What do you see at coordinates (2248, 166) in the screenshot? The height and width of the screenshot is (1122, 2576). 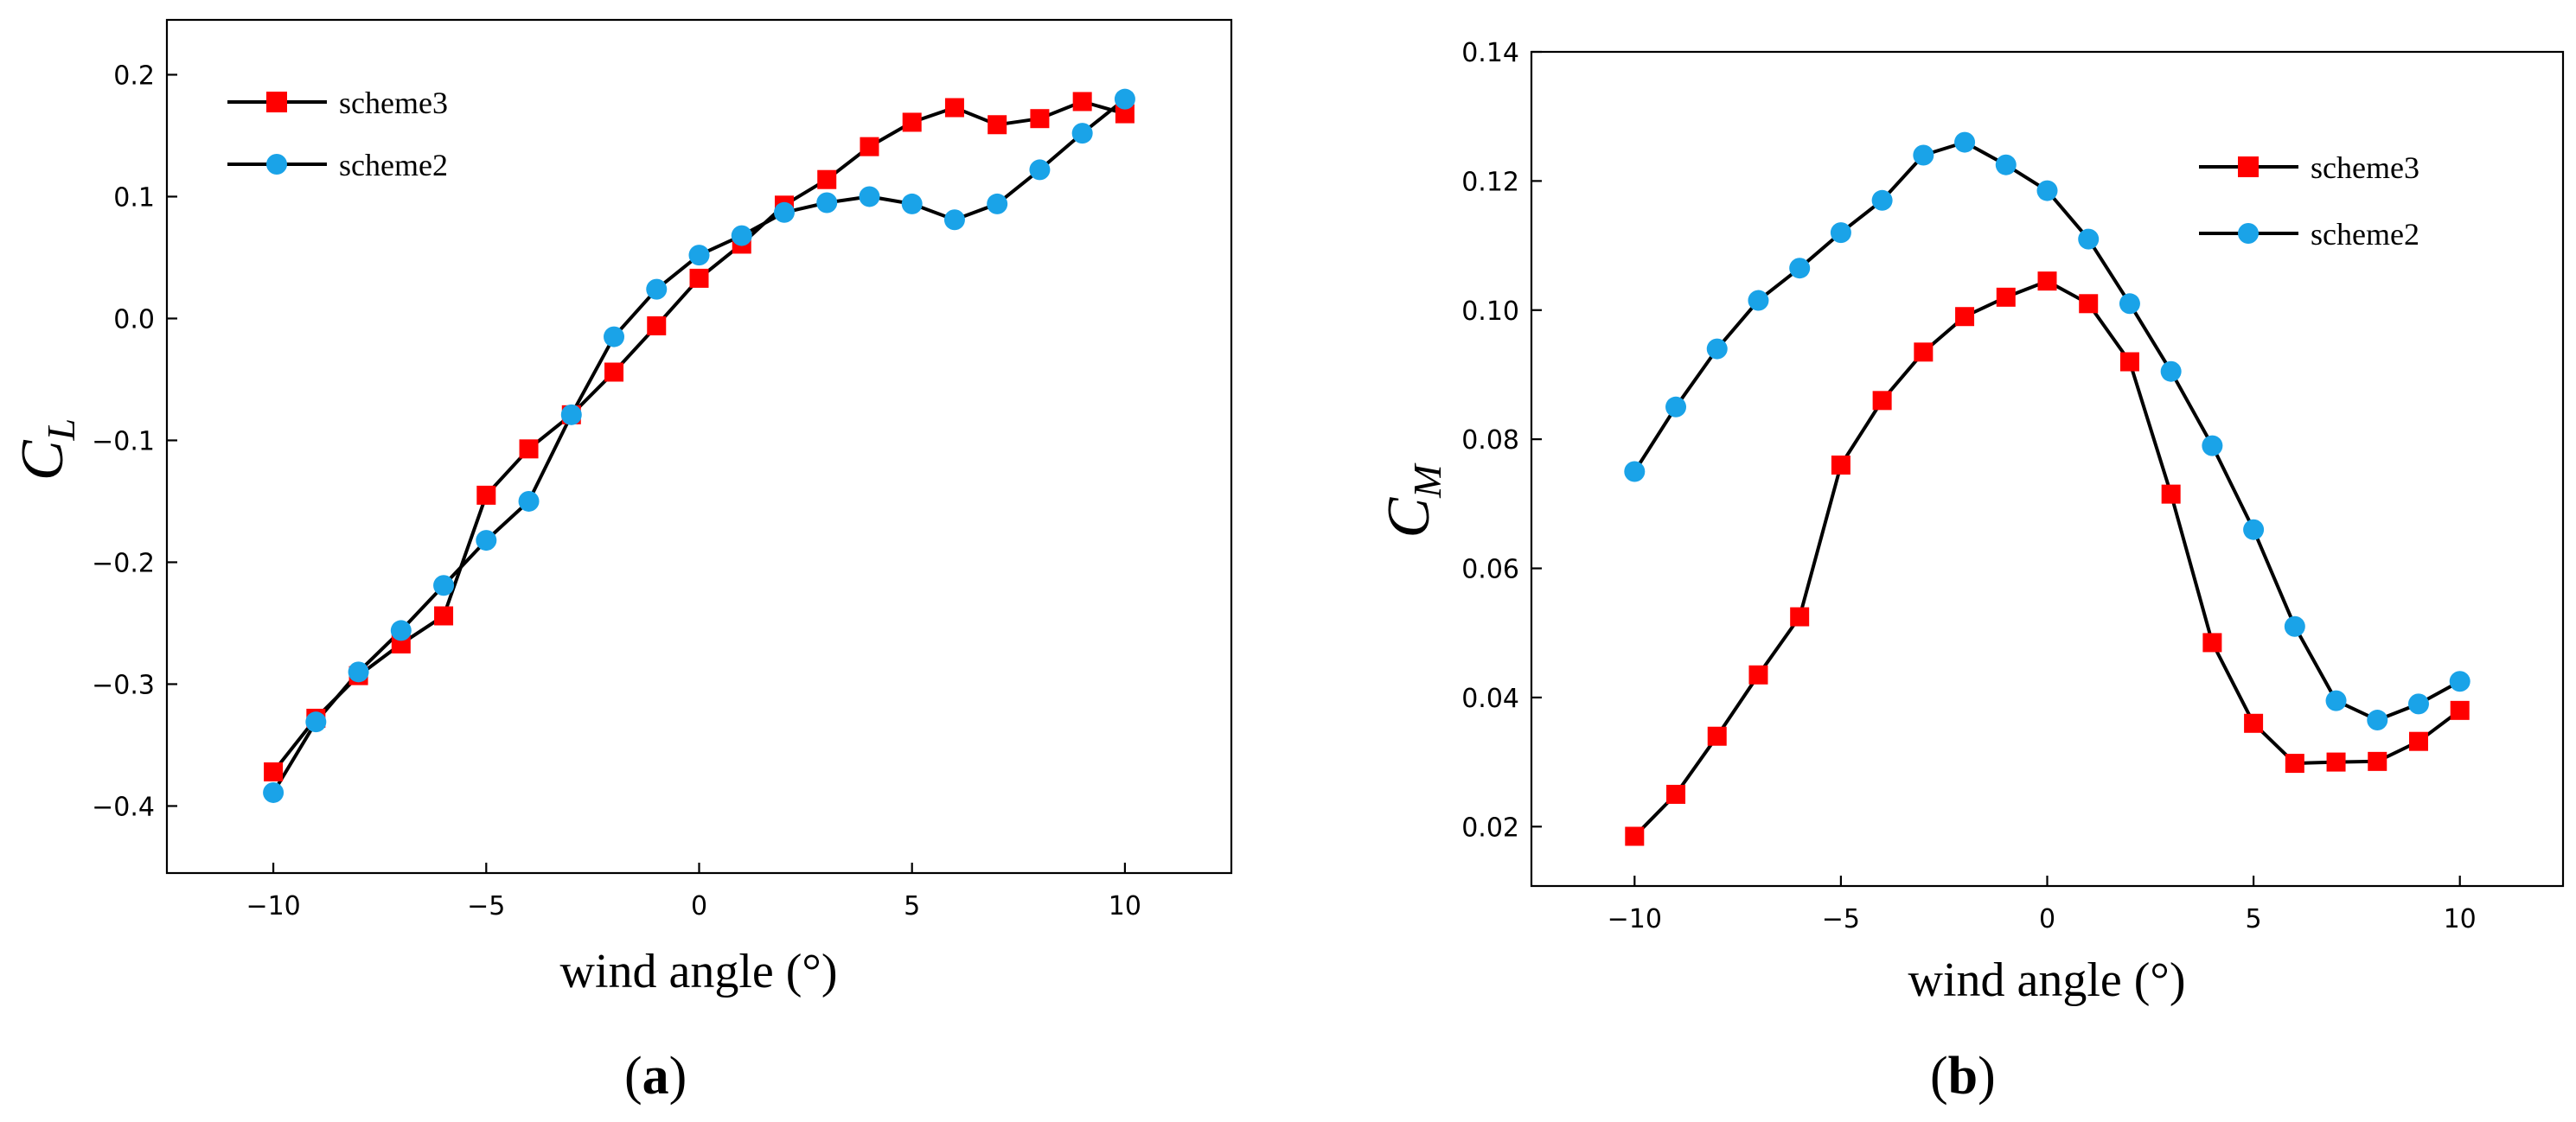 I see `legend-marker-scheme3` at bounding box center [2248, 166].